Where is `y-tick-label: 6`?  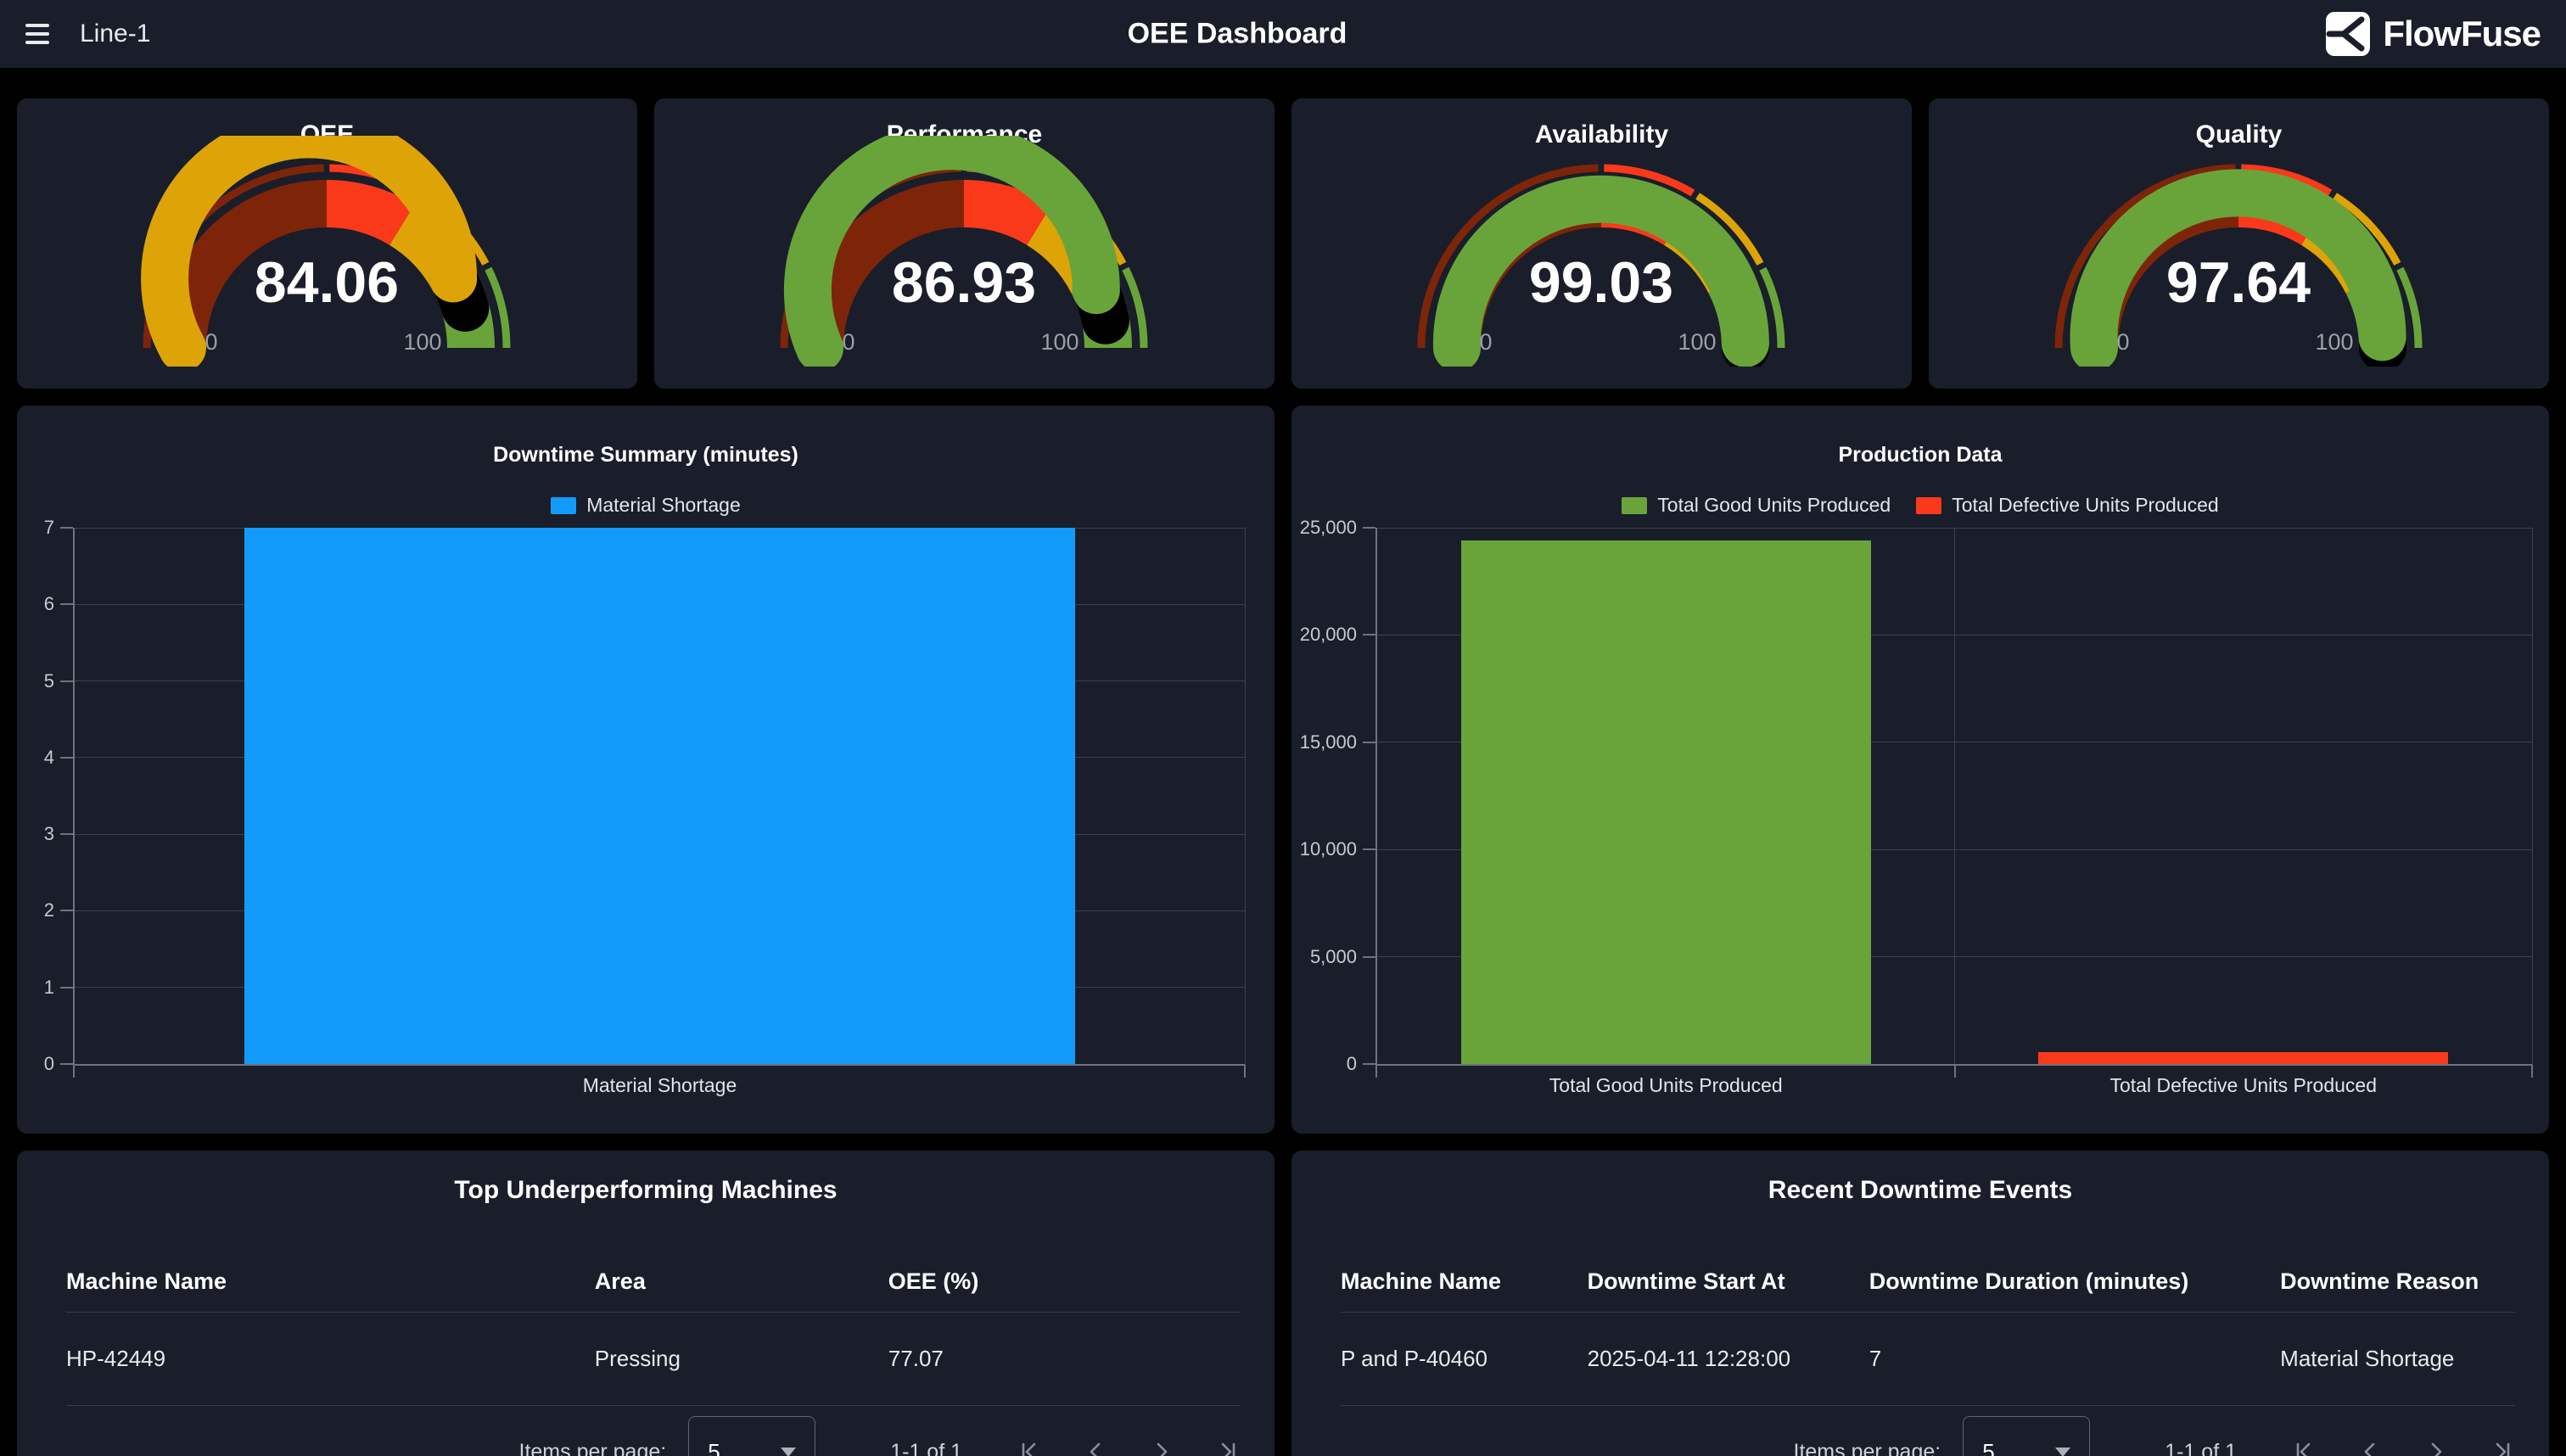
y-tick-label: 6 is located at coordinates (48, 604).